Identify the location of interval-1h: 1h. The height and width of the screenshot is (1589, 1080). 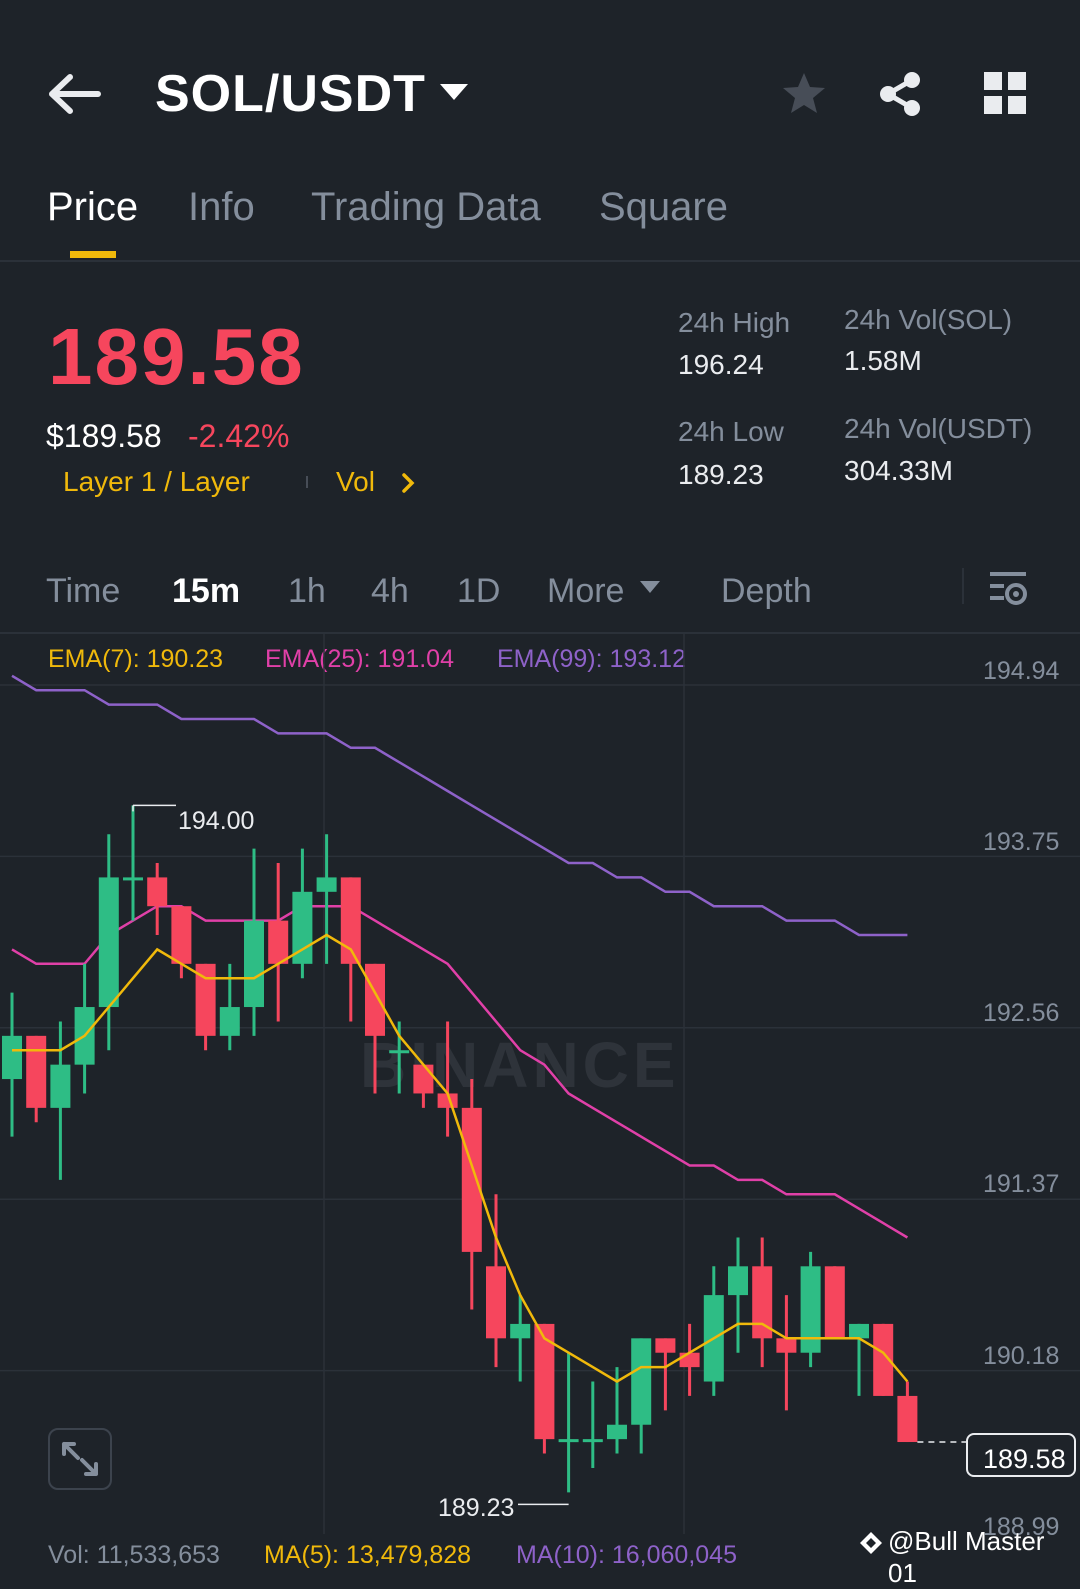
(307, 591).